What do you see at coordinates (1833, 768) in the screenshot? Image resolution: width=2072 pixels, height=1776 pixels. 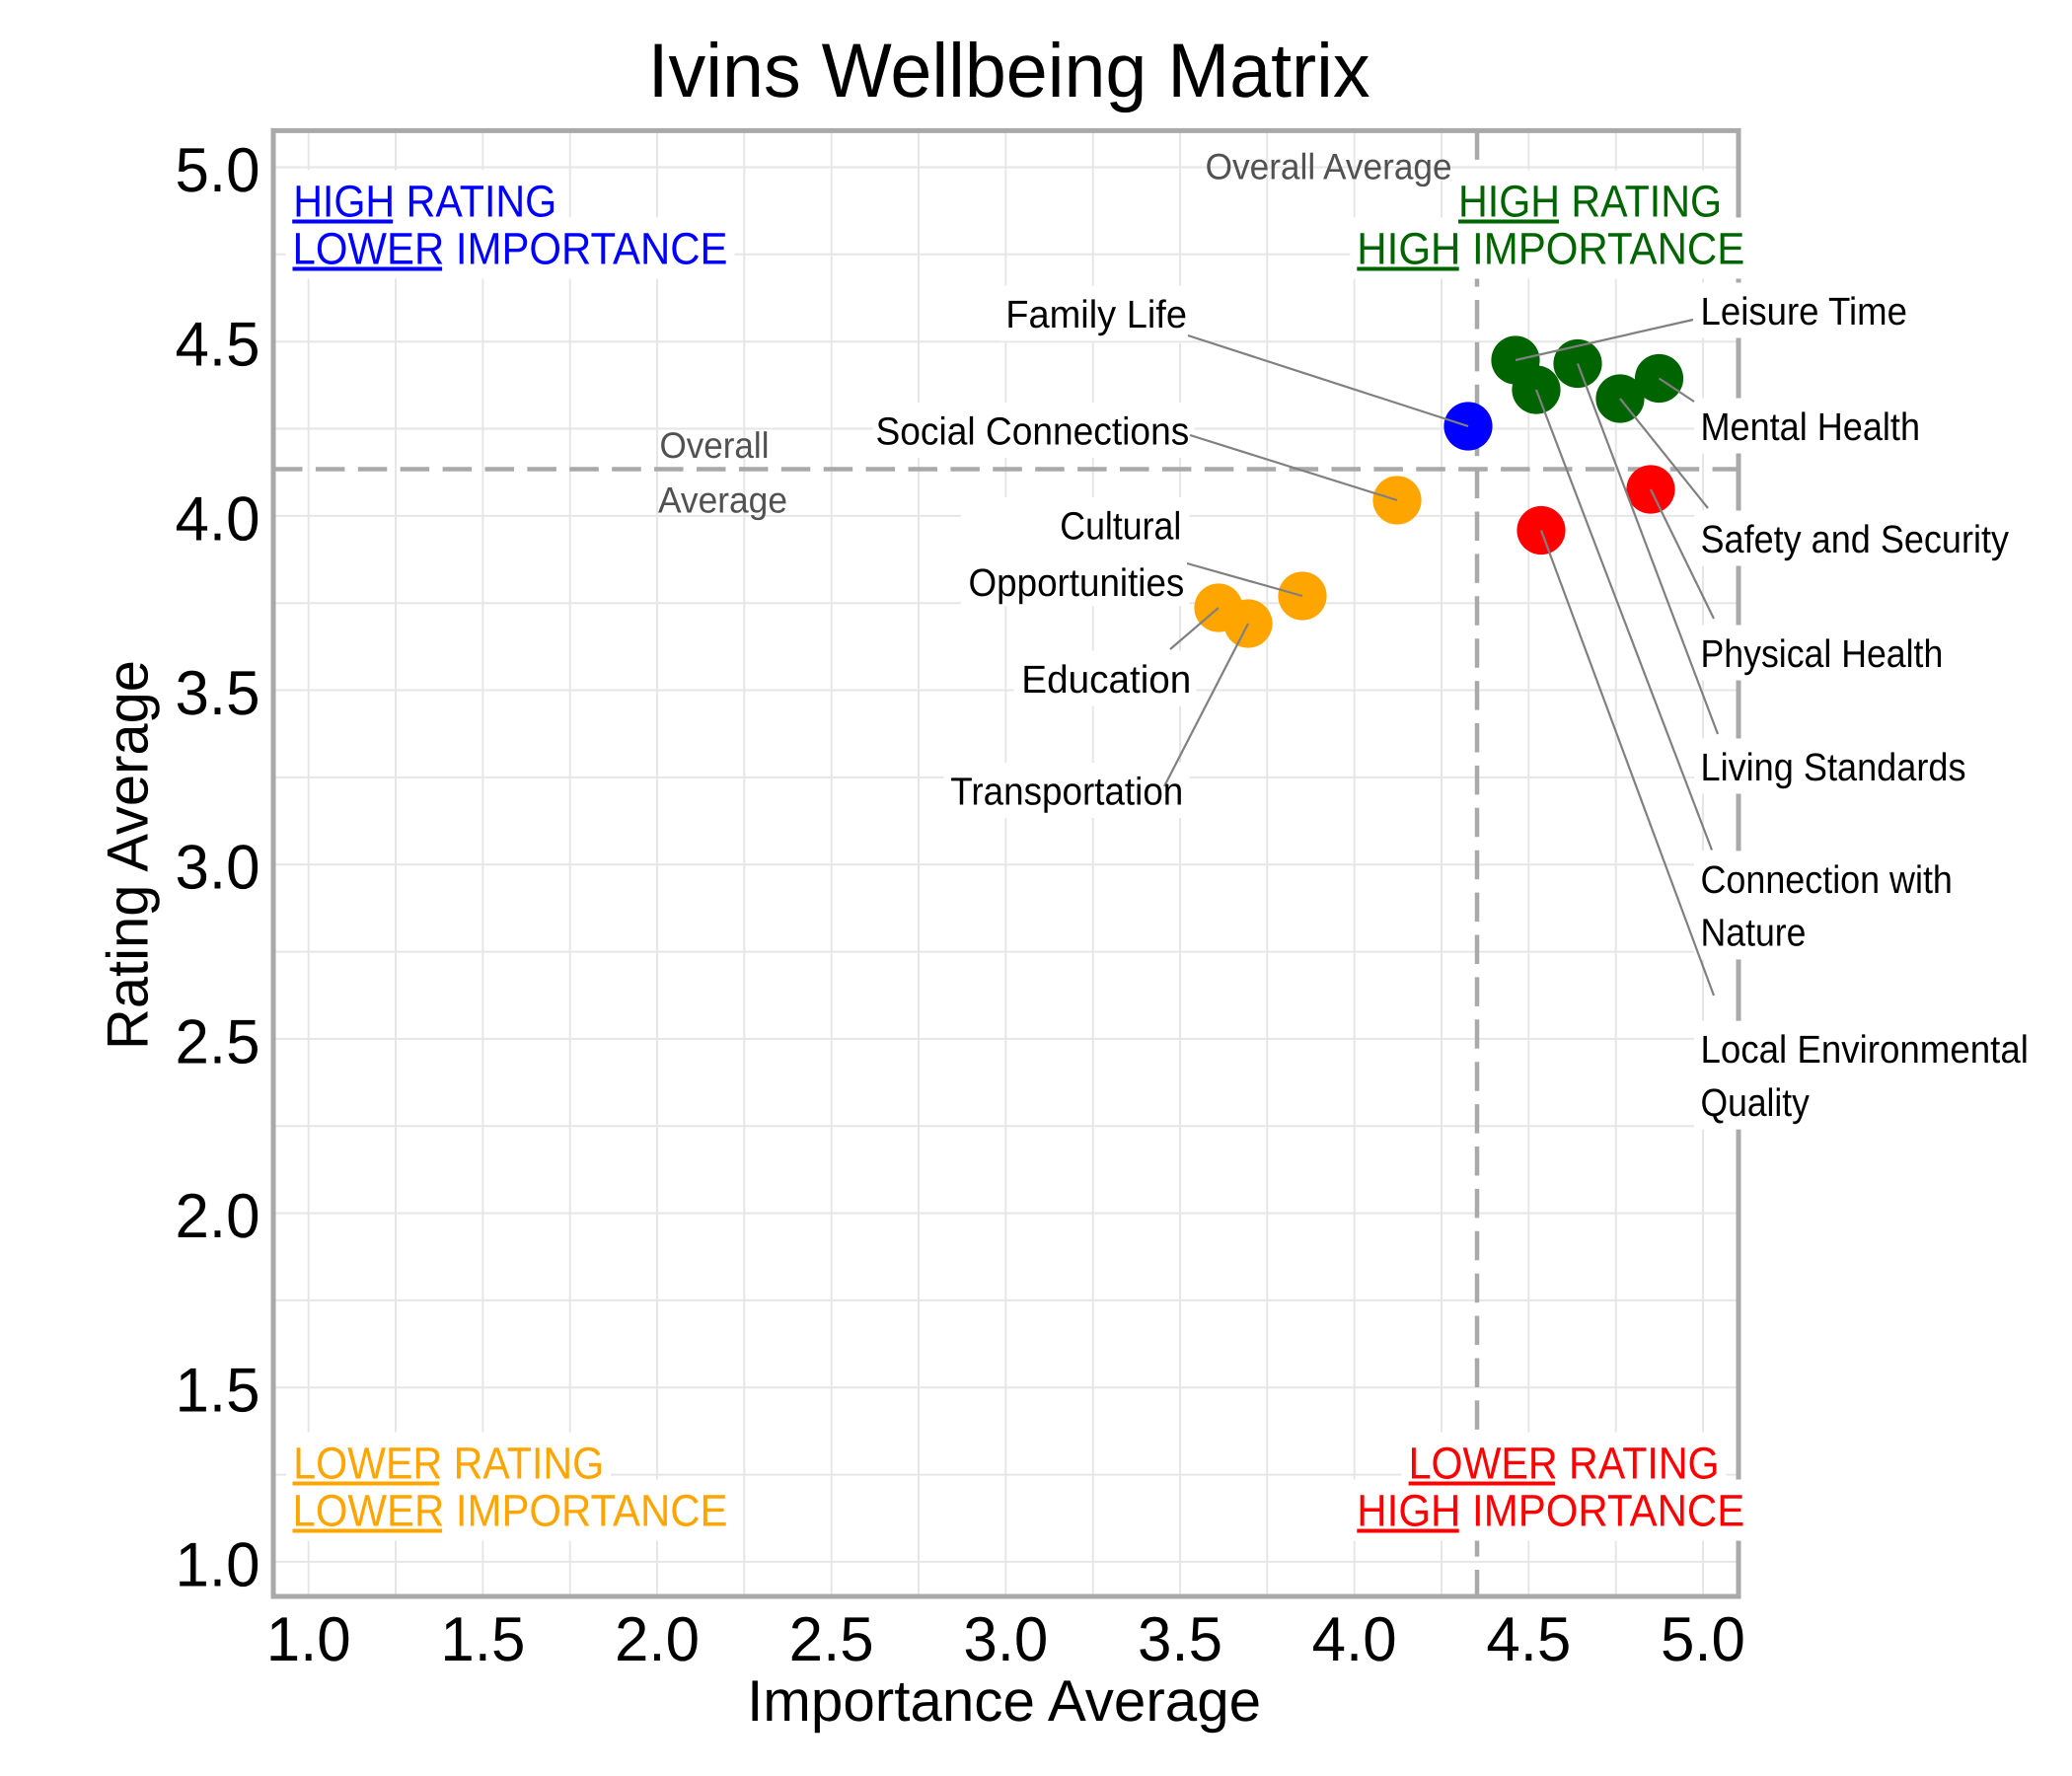 I see `svg-text: Living Standards` at bounding box center [1833, 768].